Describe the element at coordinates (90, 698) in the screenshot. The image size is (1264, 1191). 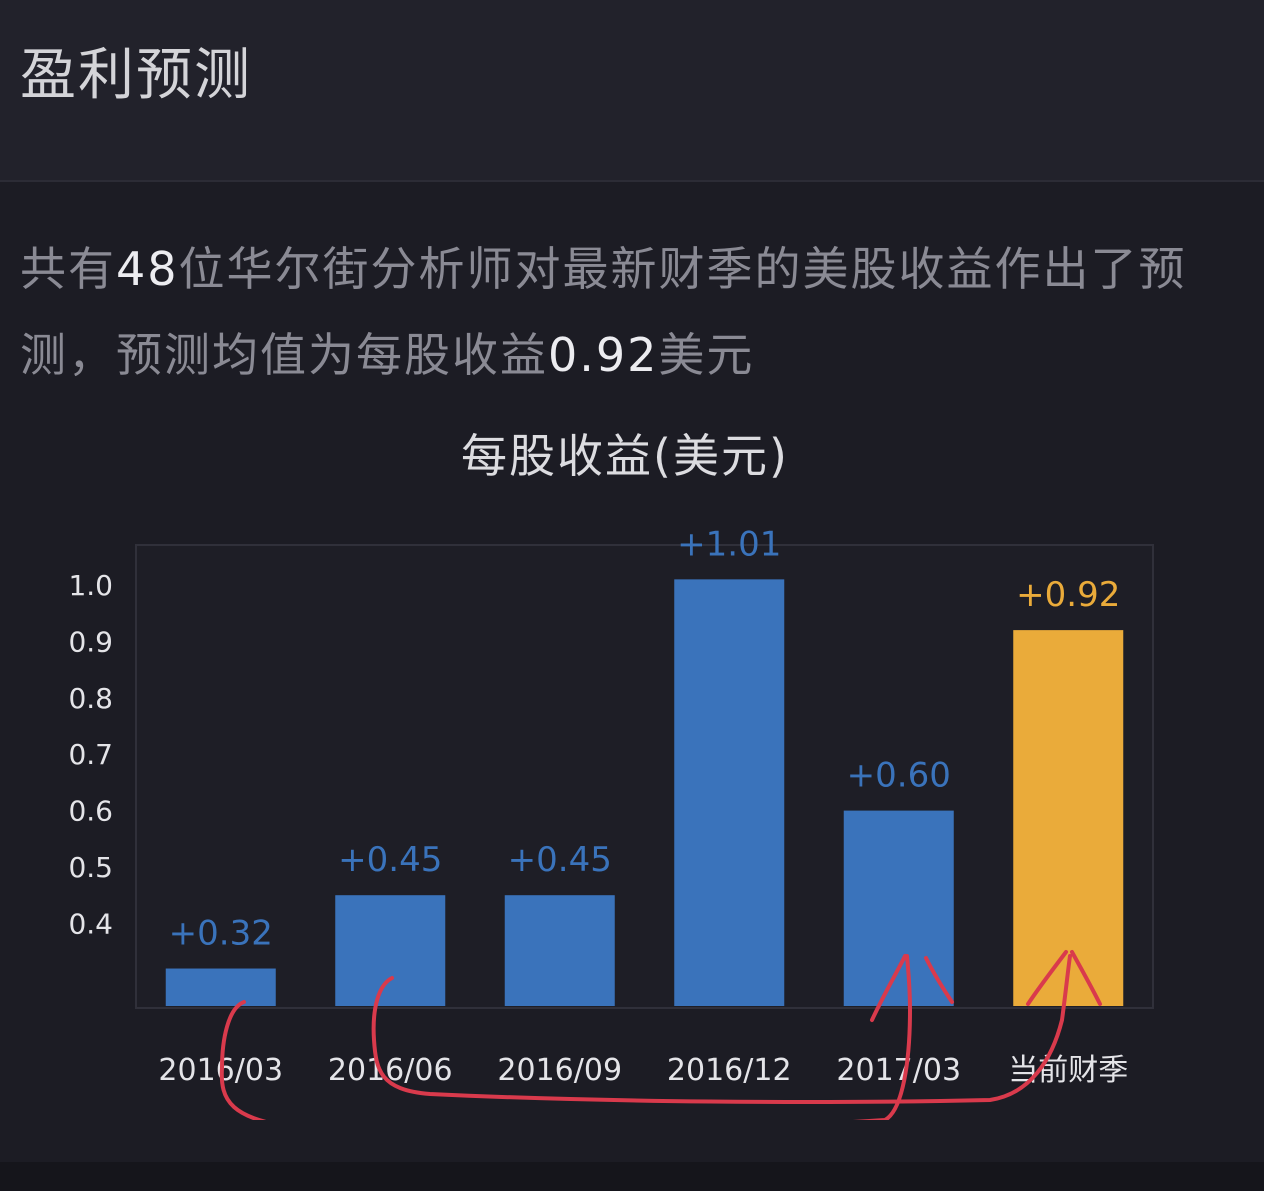
I see `y-tick-label: 0.8` at that location.